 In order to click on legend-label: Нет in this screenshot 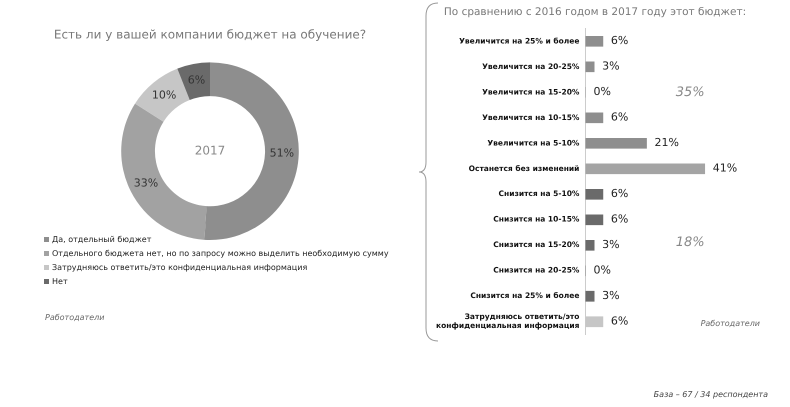, I will do `click(60, 282)`.